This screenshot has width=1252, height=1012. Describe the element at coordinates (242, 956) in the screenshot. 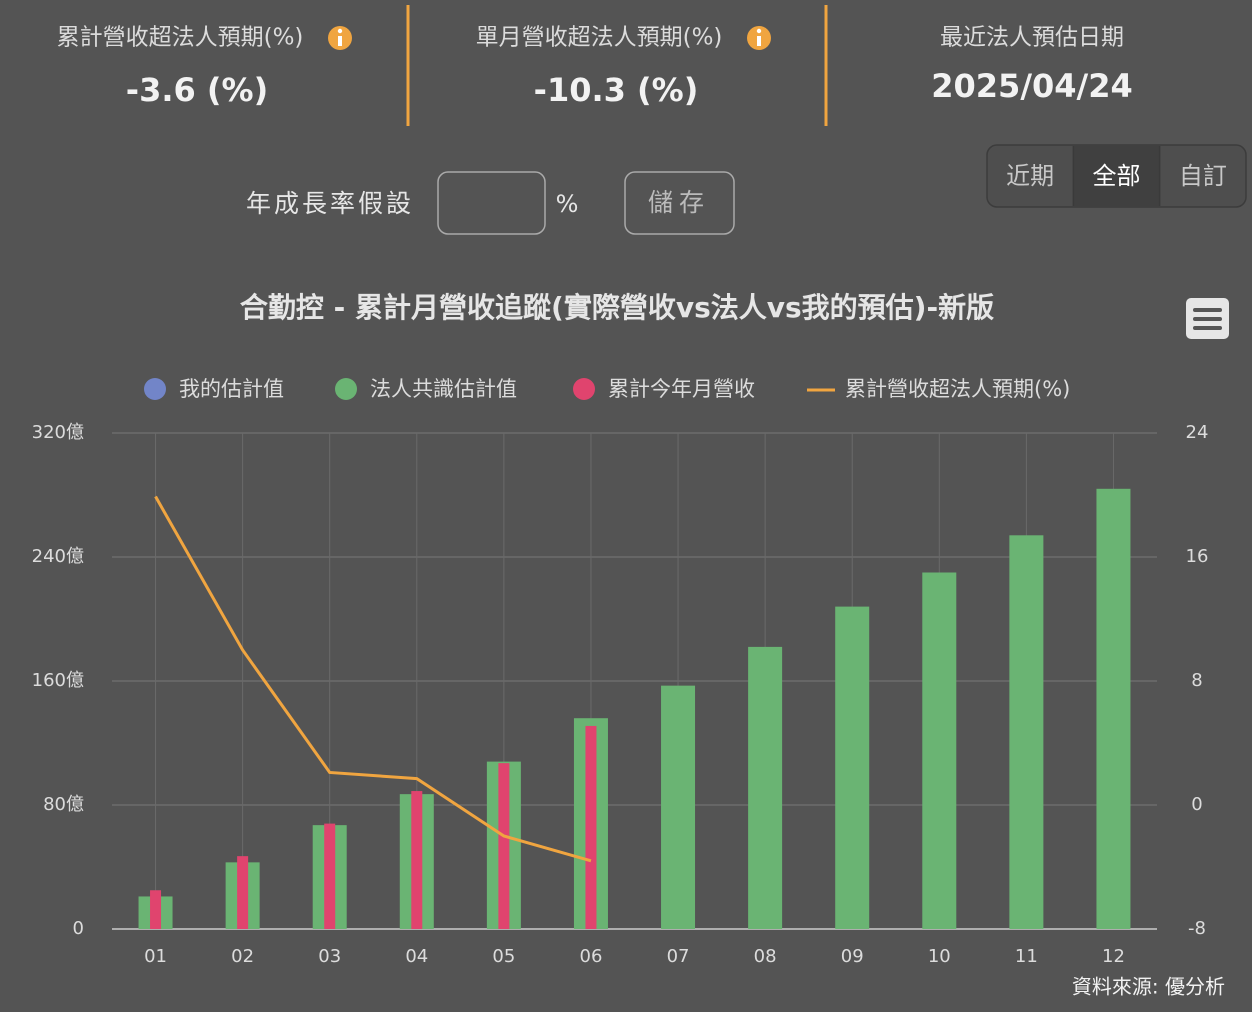

I see `x-tick-label: 02` at that location.